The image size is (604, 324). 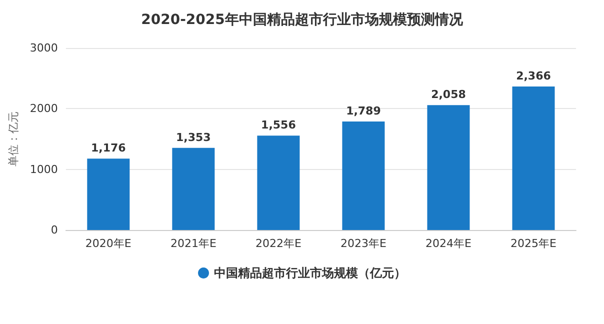 I want to click on x-tick-label: 2023年E, so click(x=363, y=243).